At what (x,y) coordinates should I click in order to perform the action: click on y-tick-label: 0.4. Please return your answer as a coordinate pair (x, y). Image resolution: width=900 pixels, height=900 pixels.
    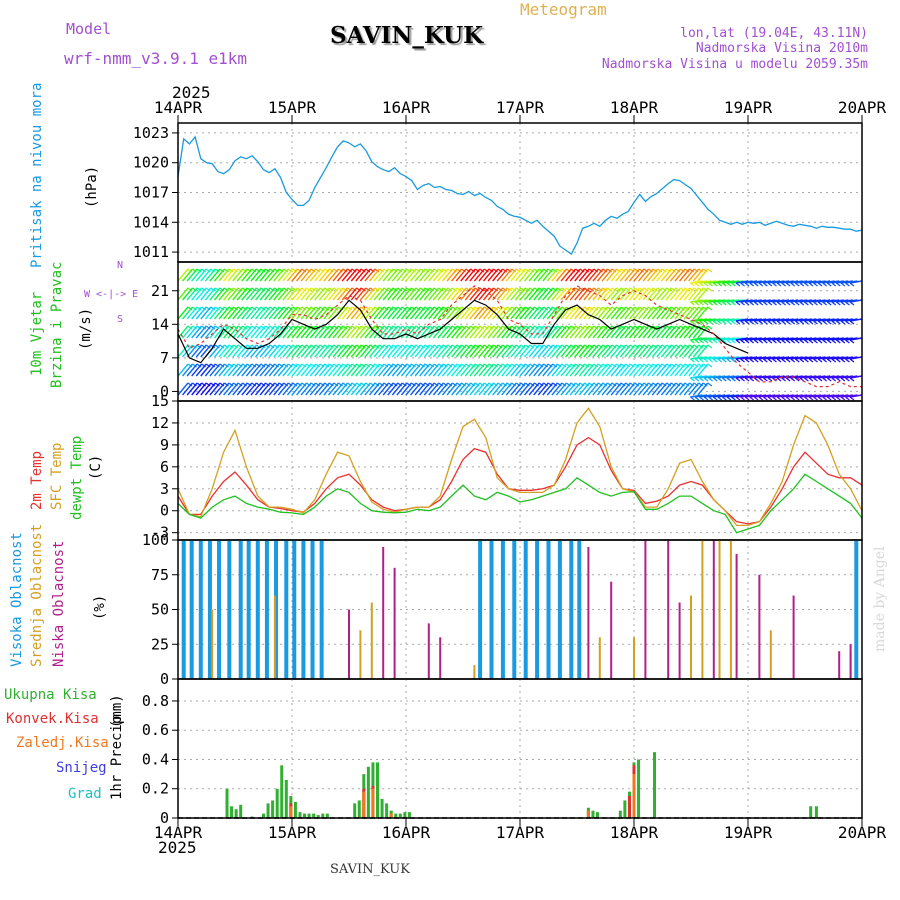
    Looking at the image, I should click on (155, 759).